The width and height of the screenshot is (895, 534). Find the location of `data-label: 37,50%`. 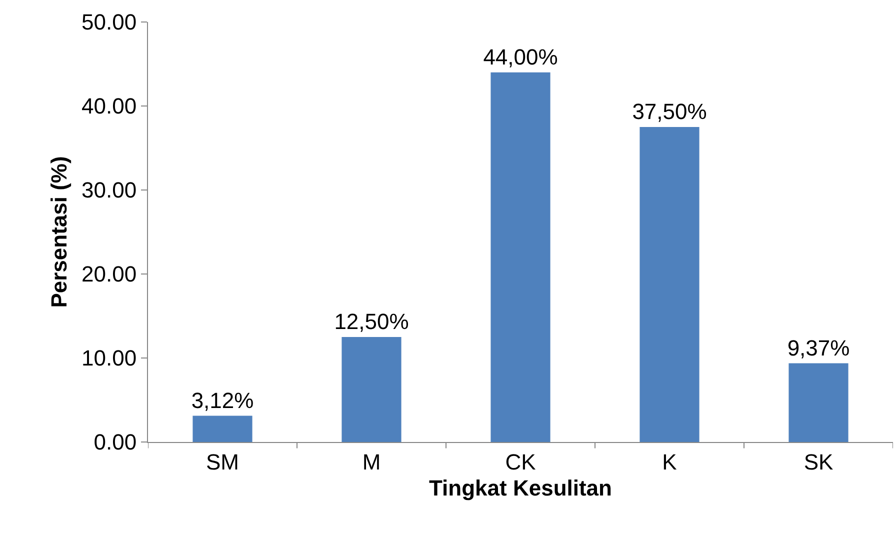

data-label: 37,50% is located at coordinates (669, 111).